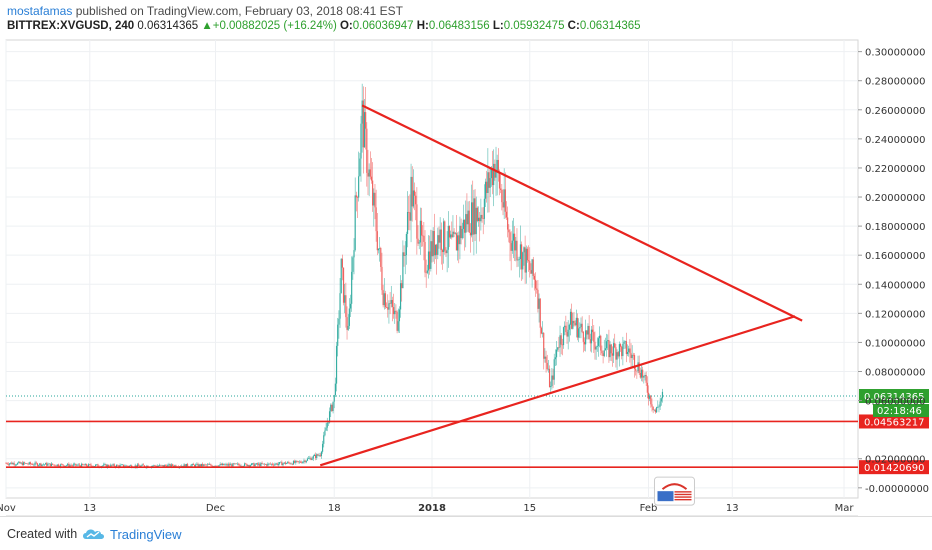  Describe the element at coordinates (901, 411) in the screenshot. I see `countdown-tag` at that location.